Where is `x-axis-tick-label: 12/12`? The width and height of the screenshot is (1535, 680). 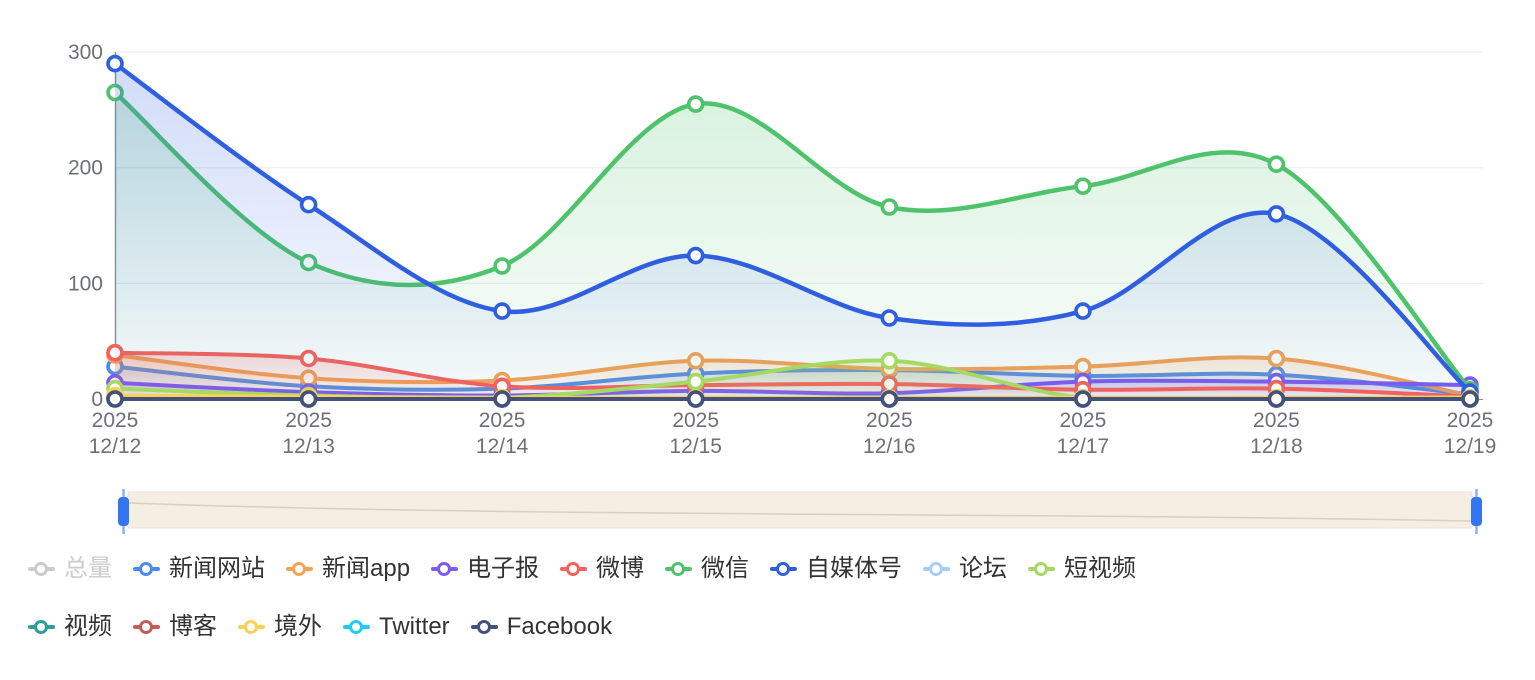
x-axis-tick-label: 12/12 is located at coordinates (115, 446).